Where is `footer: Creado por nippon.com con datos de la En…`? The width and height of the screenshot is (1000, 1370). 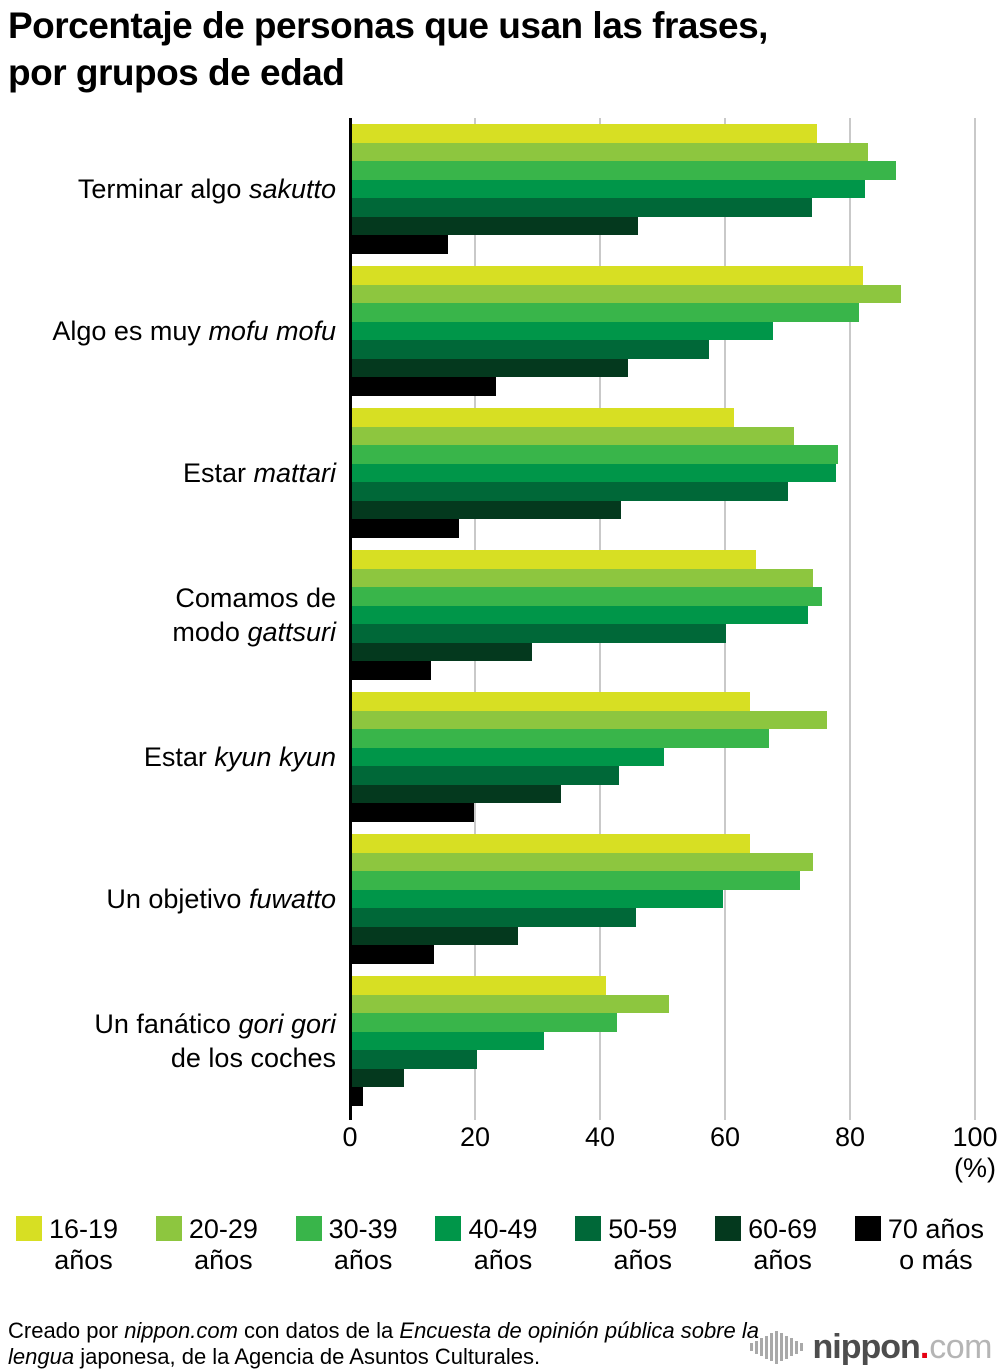
footer: Creado por nippon.com con datos de la En… is located at coordinates (500, 1344).